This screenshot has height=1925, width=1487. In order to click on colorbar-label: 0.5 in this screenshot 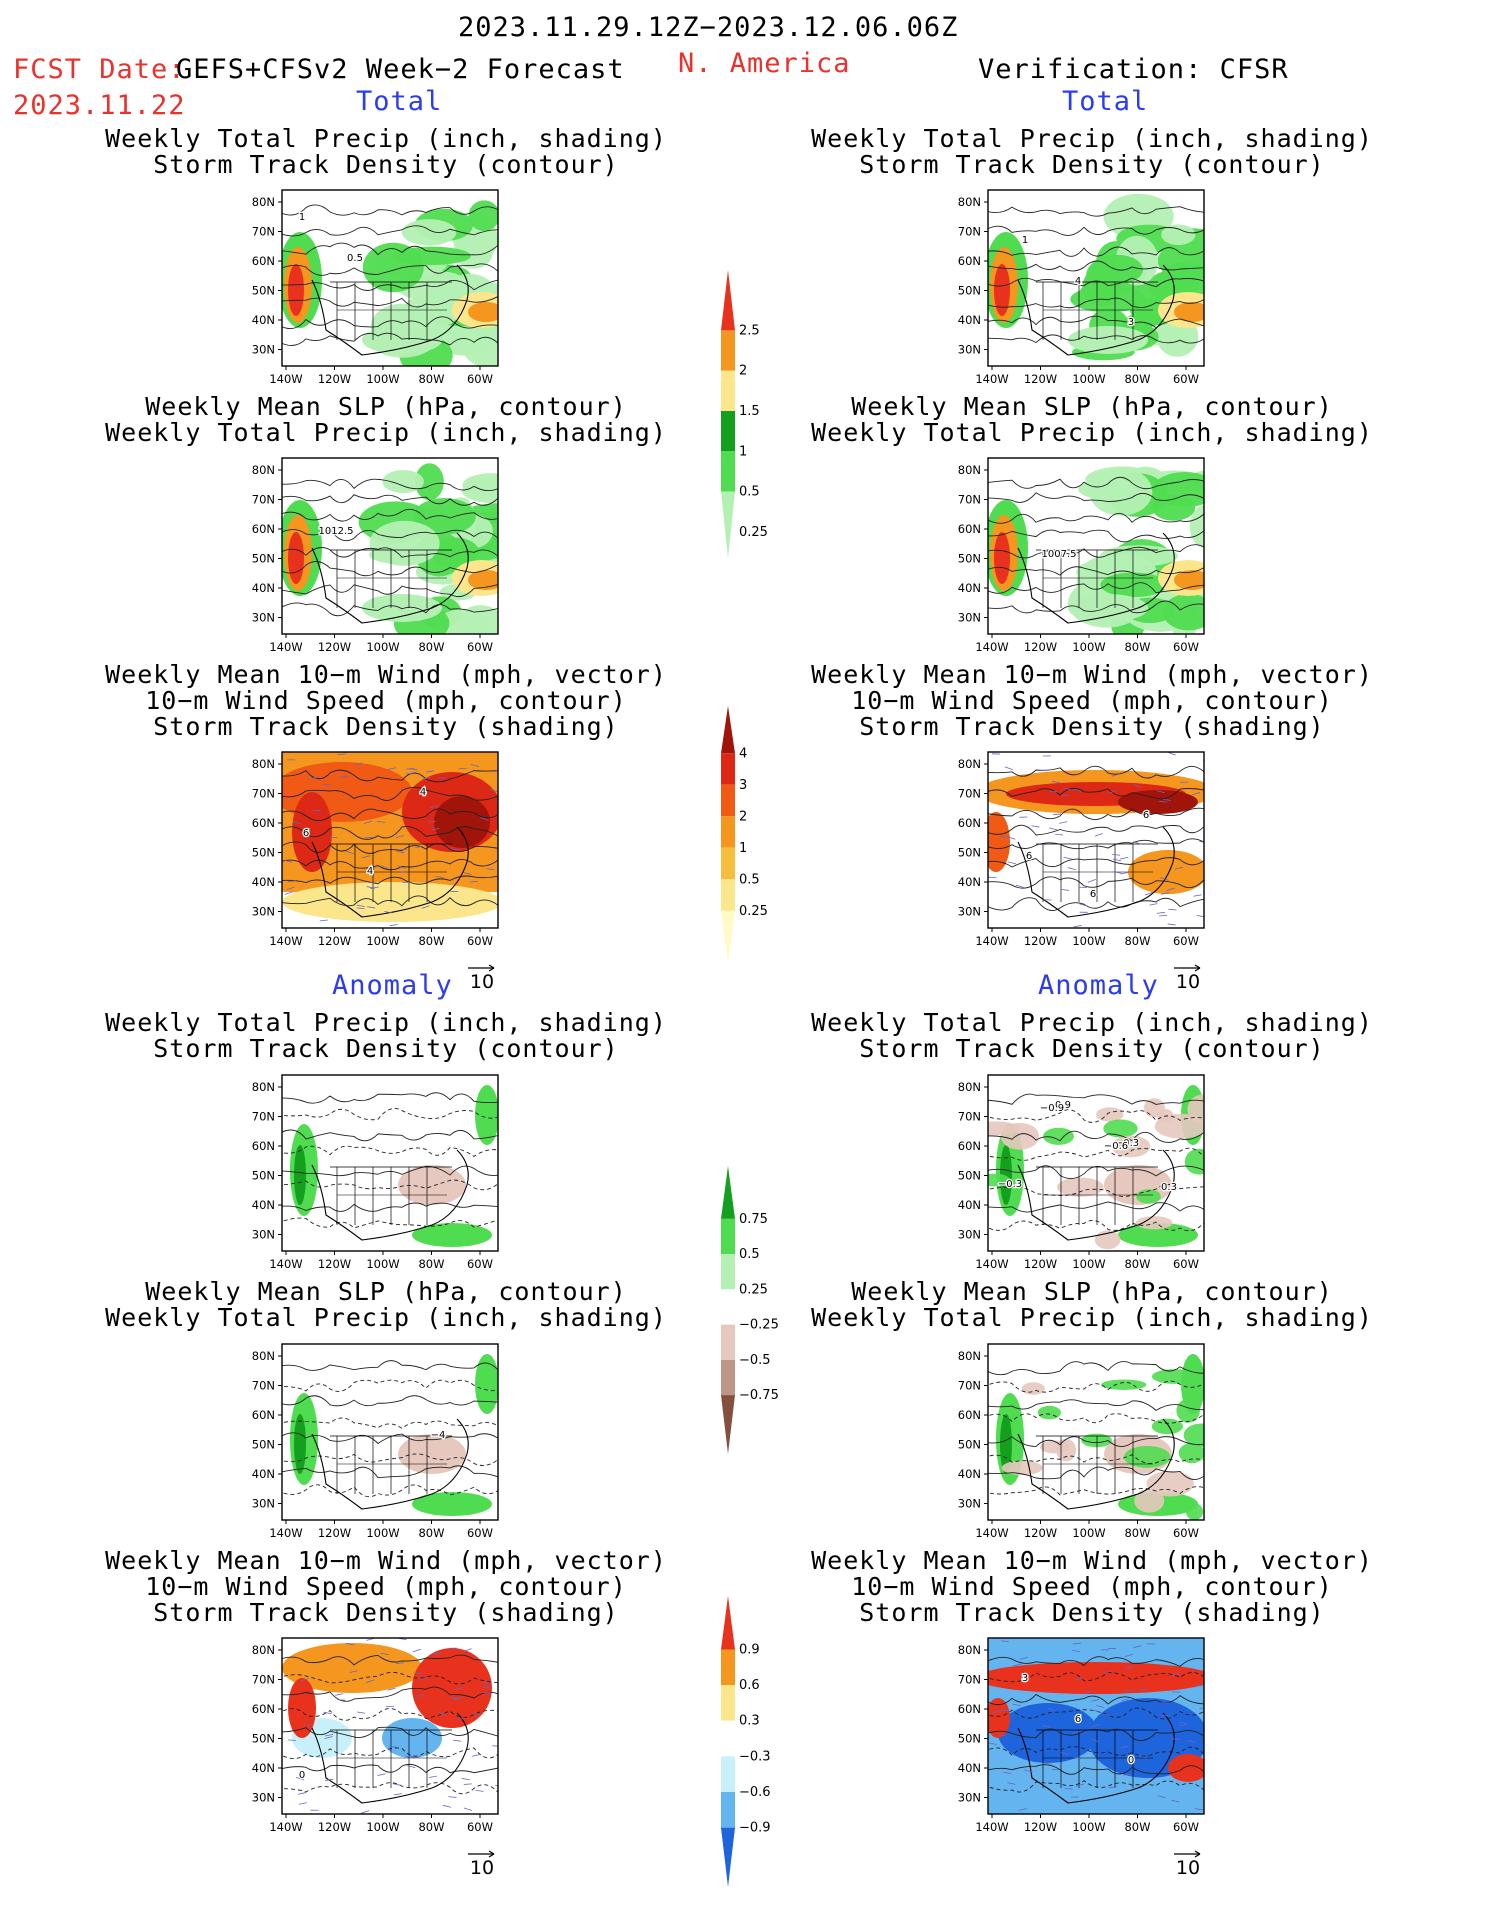, I will do `click(749, 1254)`.